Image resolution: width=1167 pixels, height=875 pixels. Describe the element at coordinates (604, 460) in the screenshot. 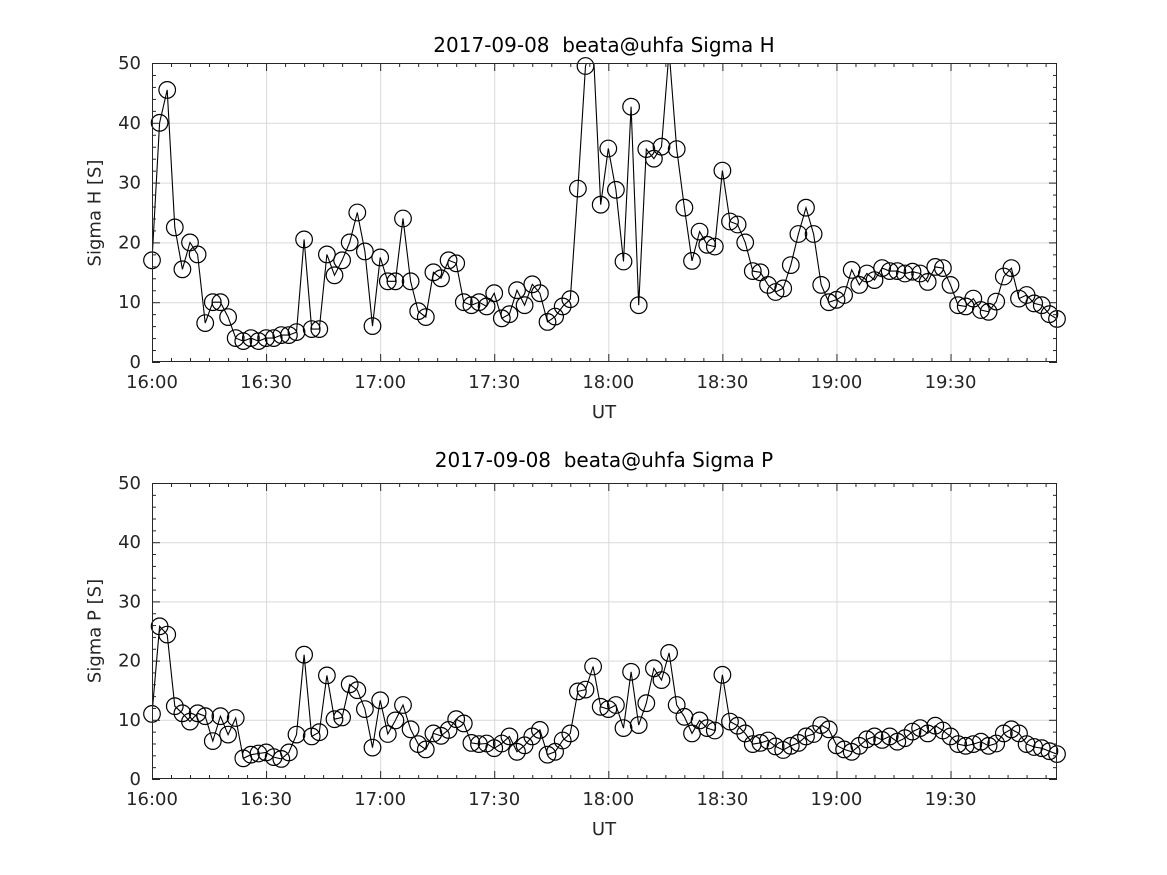

I see `plot-p-title: 2017-09-08 beata@uhfa Sigma P` at that location.